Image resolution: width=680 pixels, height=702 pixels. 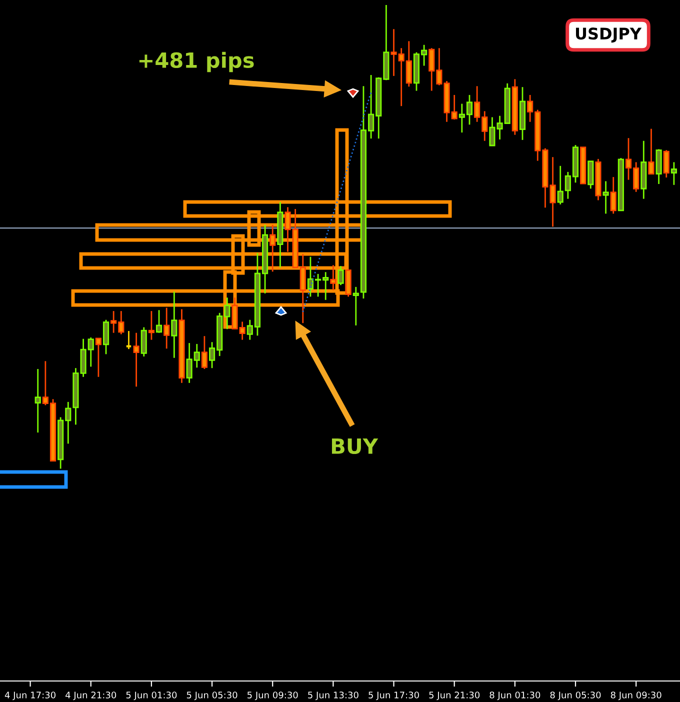 What do you see at coordinates (91, 696) in the screenshot?
I see `x-tick-label: 4 Jun 21:30` at bounding box center [91, 696].